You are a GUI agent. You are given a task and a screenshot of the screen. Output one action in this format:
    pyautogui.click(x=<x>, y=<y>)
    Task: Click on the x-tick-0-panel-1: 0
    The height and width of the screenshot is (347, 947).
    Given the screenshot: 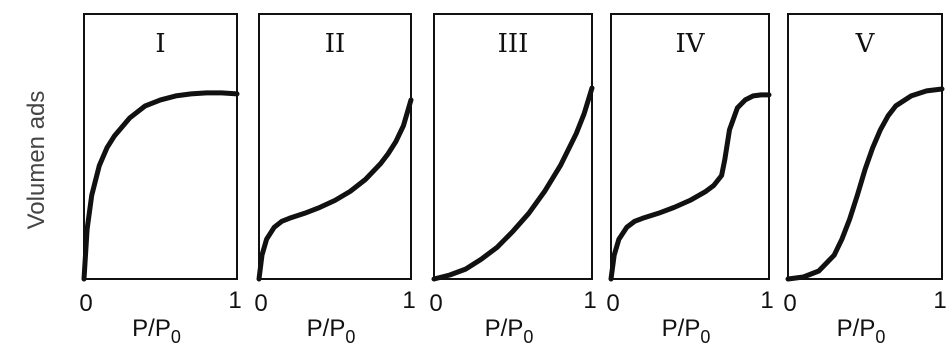 What is the action you would take?
    pyautogui.click(x=85, y=303)
    